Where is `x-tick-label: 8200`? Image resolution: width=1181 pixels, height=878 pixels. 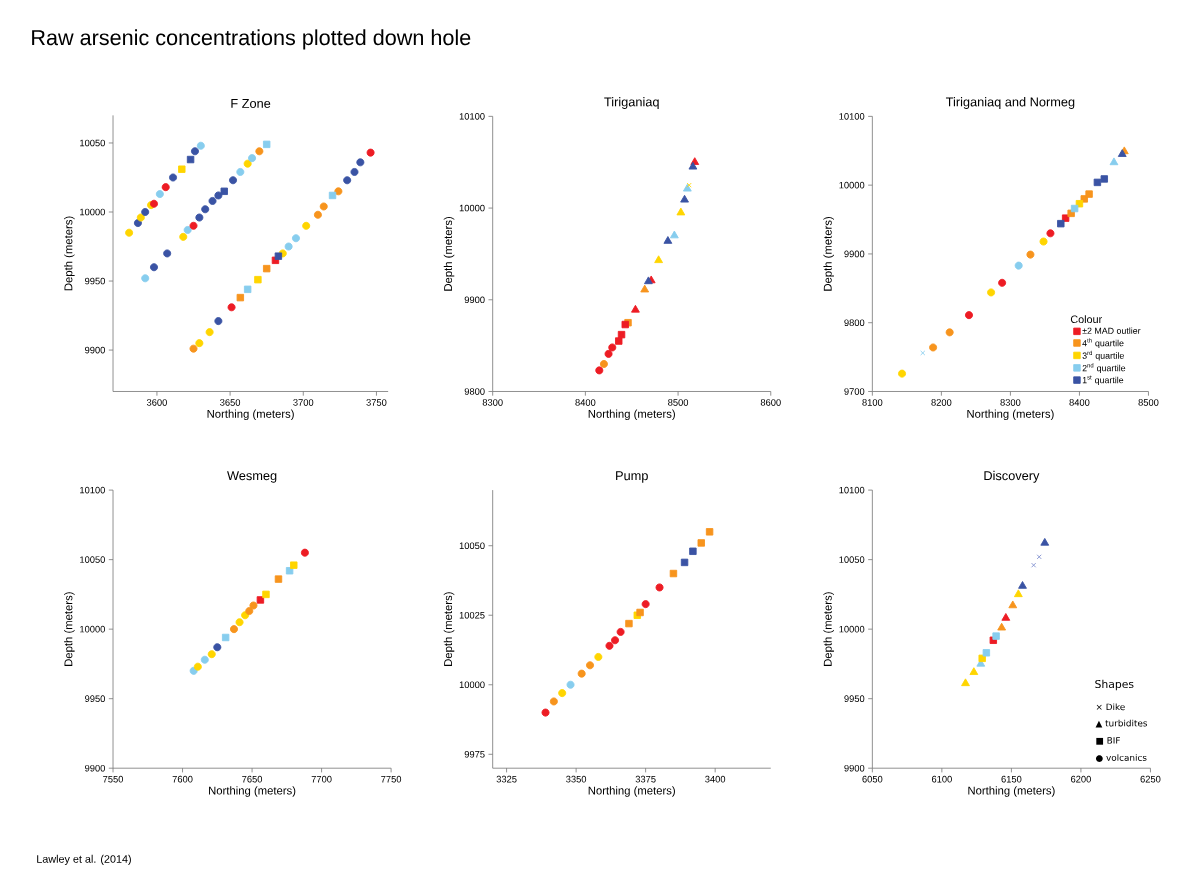 x-tick-label: 8200 is located at coordinates (941, 402).